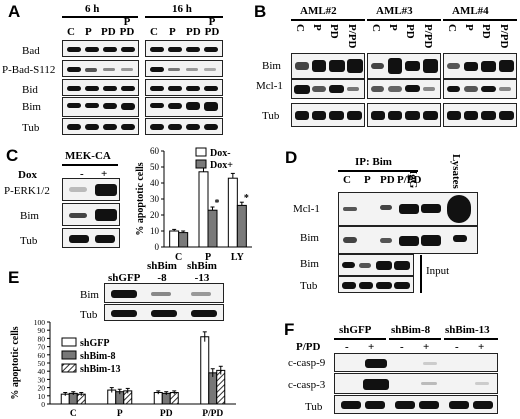 The width and height of the screenshot is (520, 419). What do you see at coordinates (42, 338) in the screenshot?
I see `e-ytick-label: 80` at bounding box center [42, 338].